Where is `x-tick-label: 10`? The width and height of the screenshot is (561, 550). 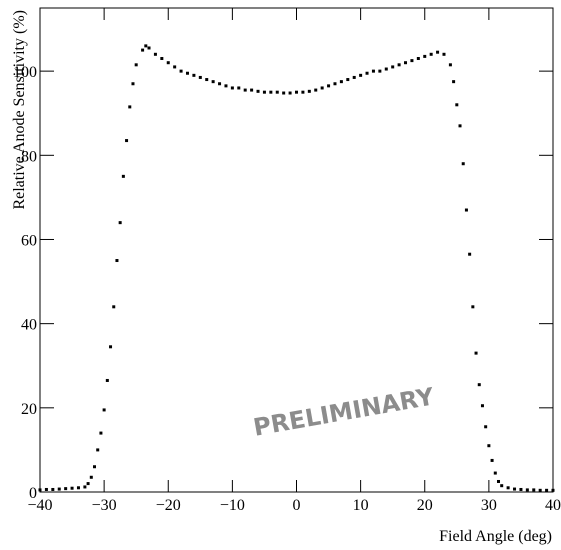 x-tick-label: 10 is located at coordinates (361, 505).